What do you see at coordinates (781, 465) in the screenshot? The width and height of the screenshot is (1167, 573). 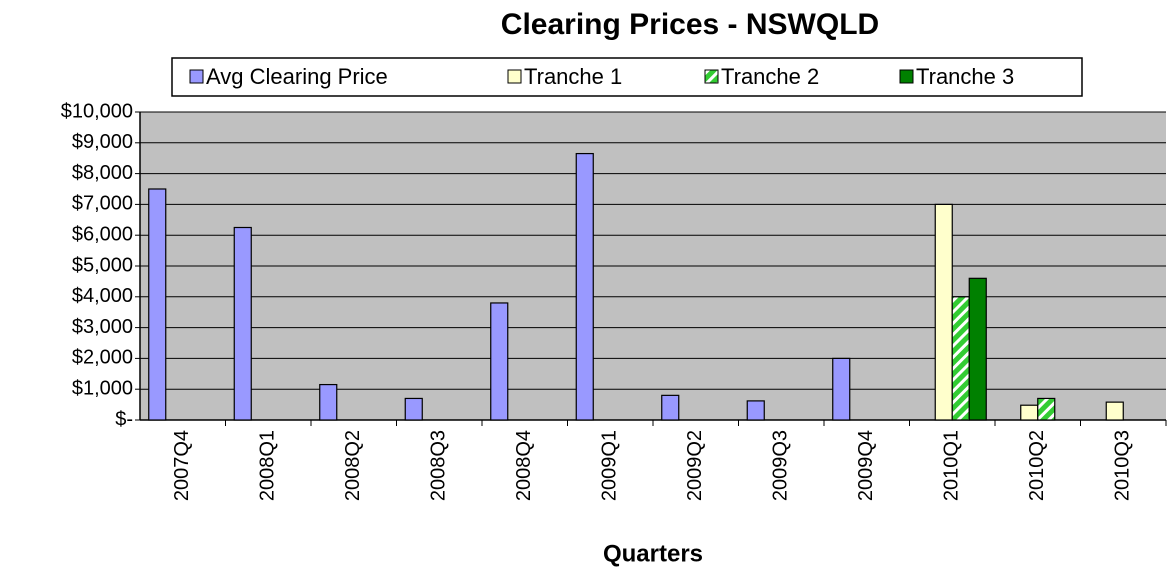 I see `x-tick-label: 2009Q3` at bounding box center [781, 465].